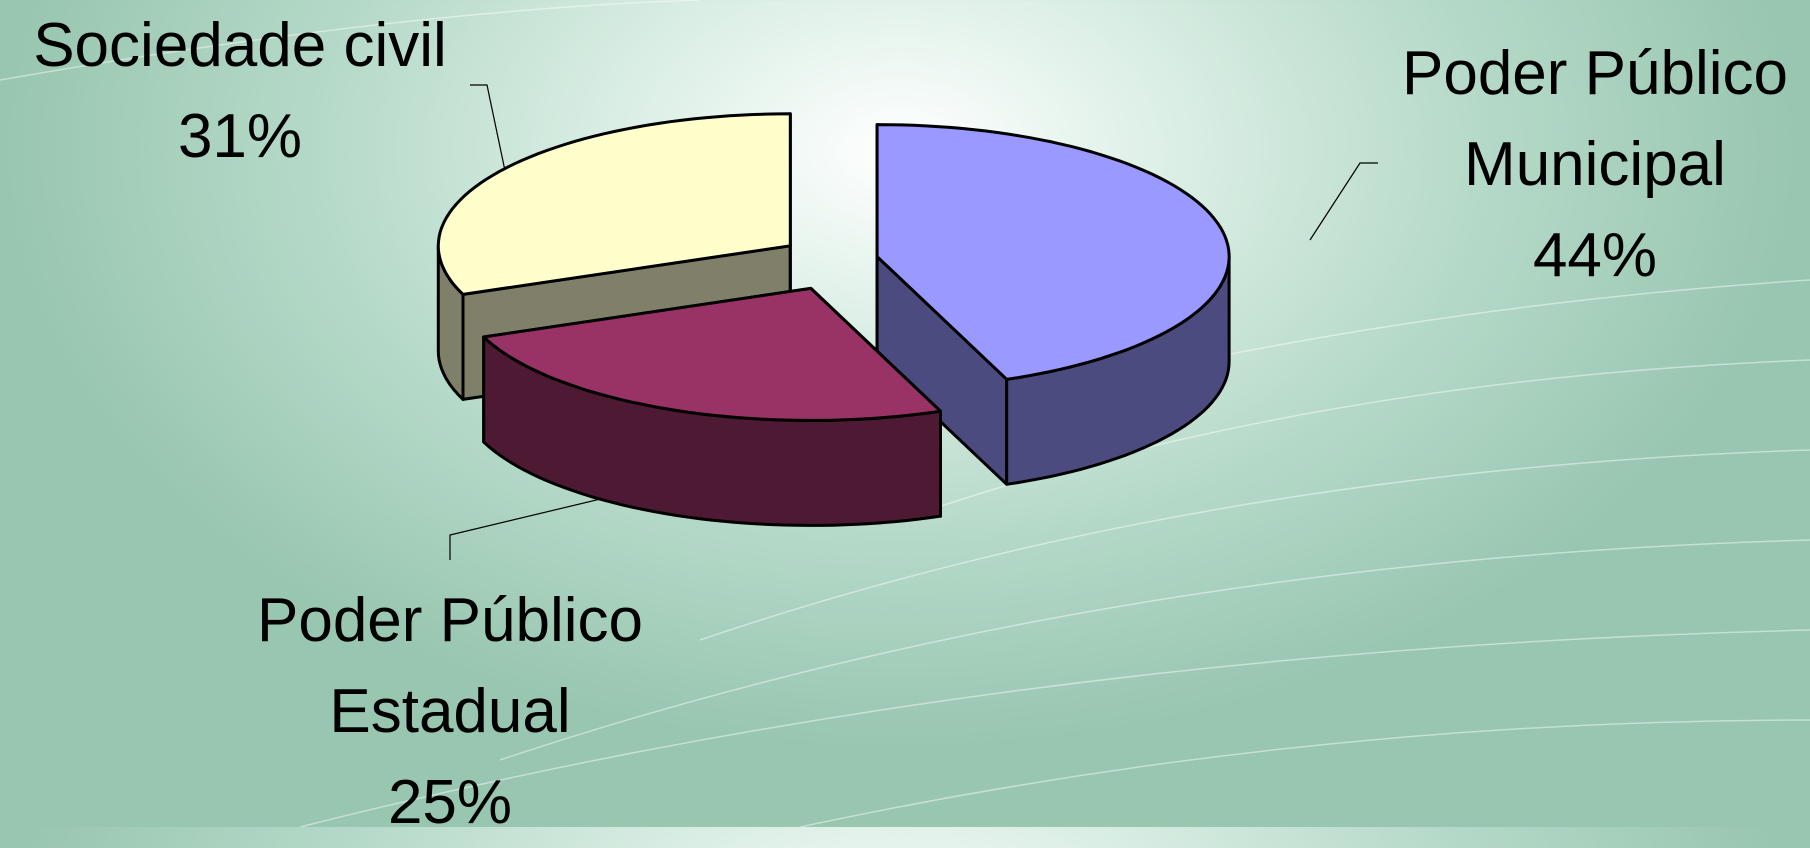 This screenshot has height=848, width=1810. I want to click on slice-label: Poder Público Municipal 44%, so click(1595, 164).